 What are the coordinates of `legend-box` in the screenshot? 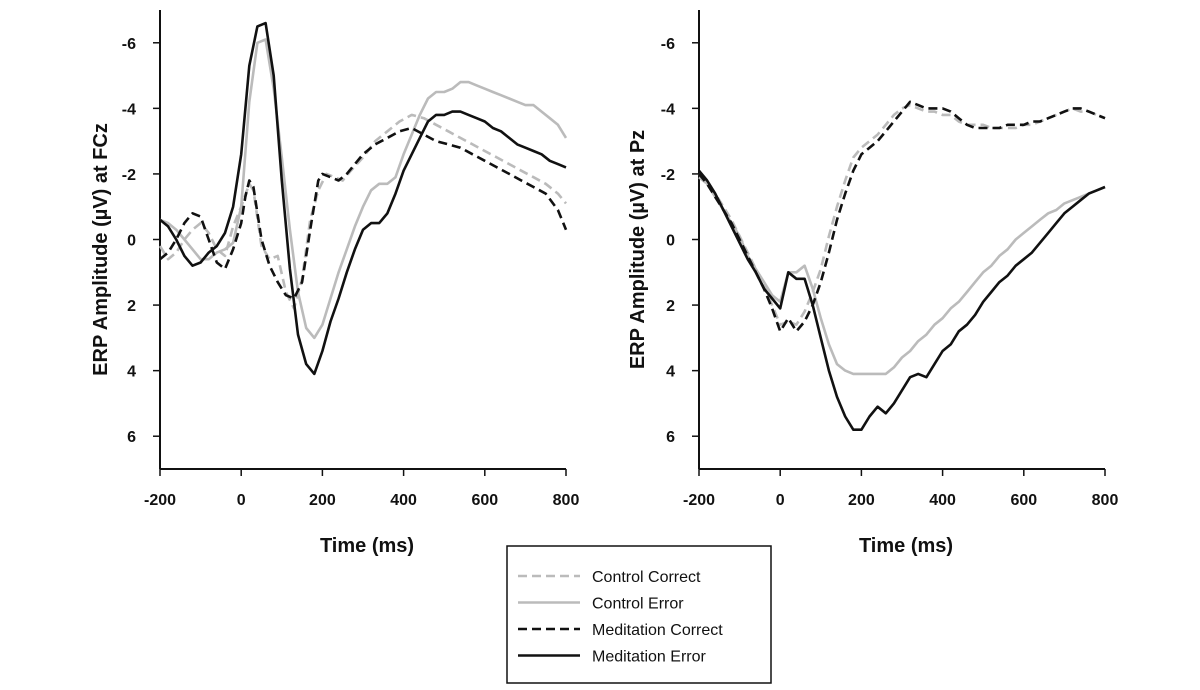 It's located at (639, 614).